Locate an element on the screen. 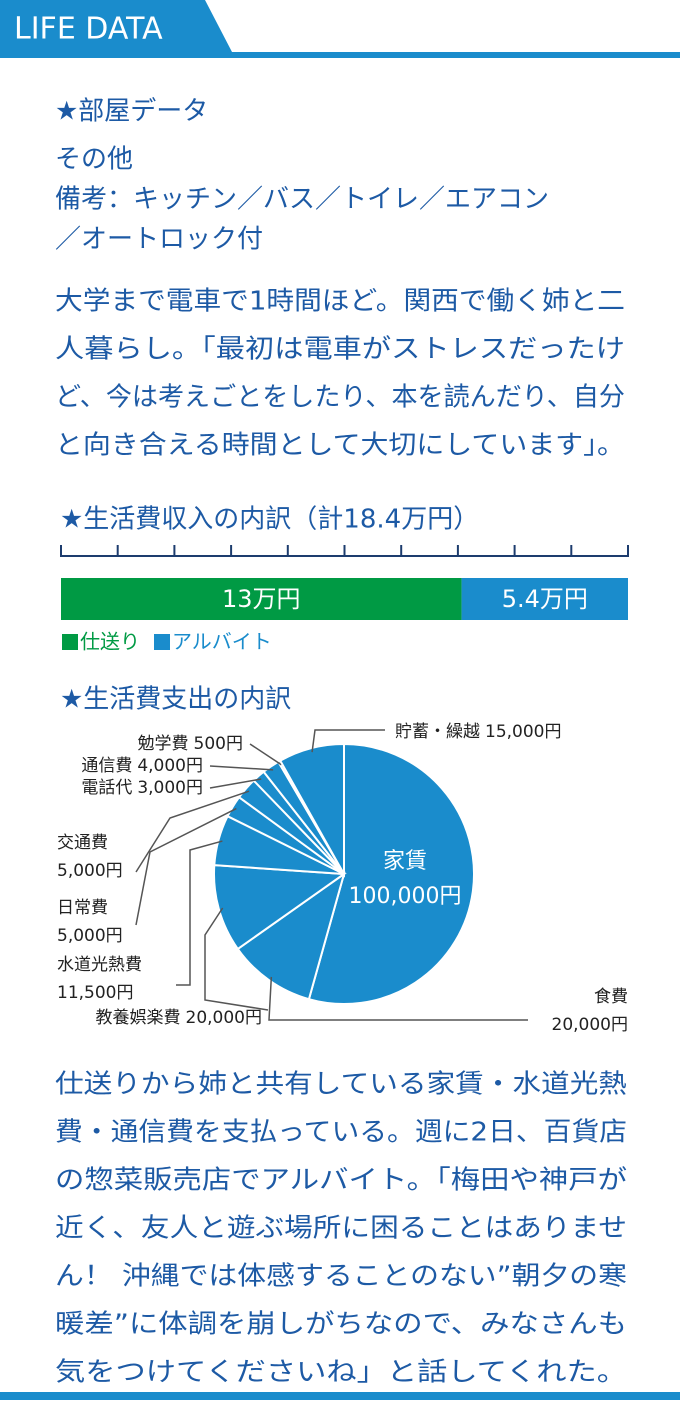 The width and height of the screenshot is (680, 1414). slice-label: 交通費 is located at coordinates (82, 843).